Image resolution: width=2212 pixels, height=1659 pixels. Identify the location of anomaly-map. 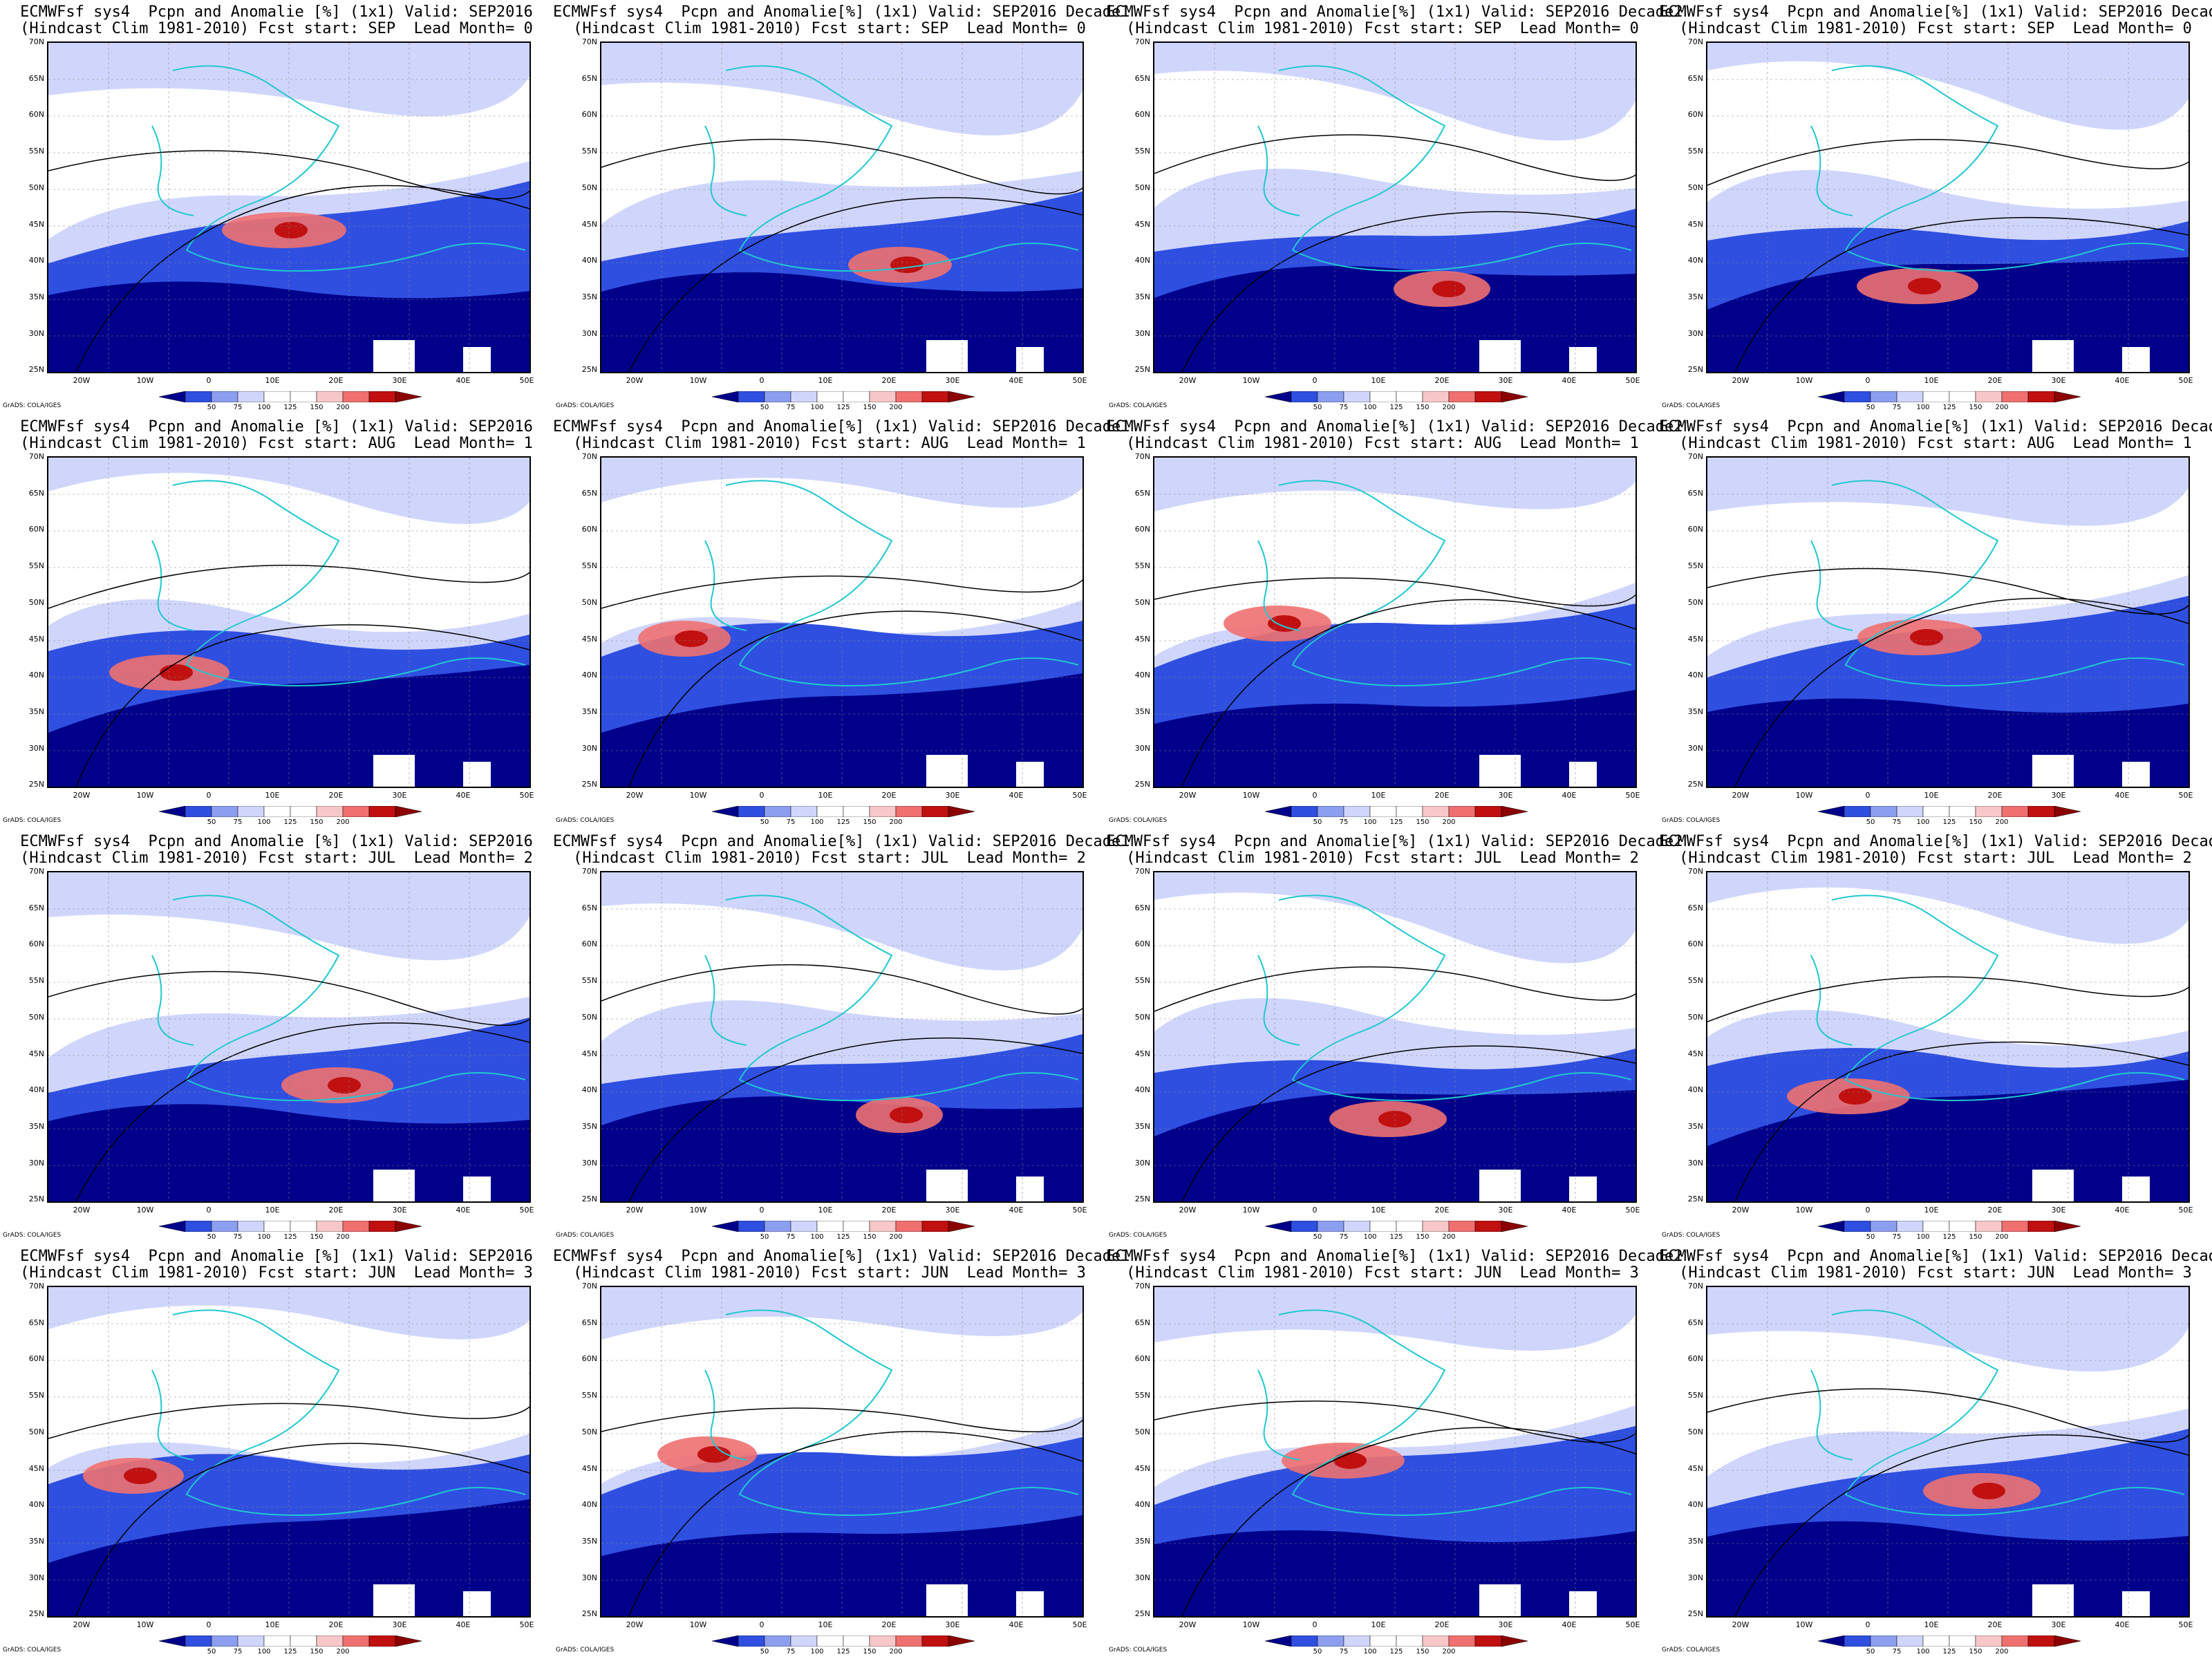
(1395, 1452).